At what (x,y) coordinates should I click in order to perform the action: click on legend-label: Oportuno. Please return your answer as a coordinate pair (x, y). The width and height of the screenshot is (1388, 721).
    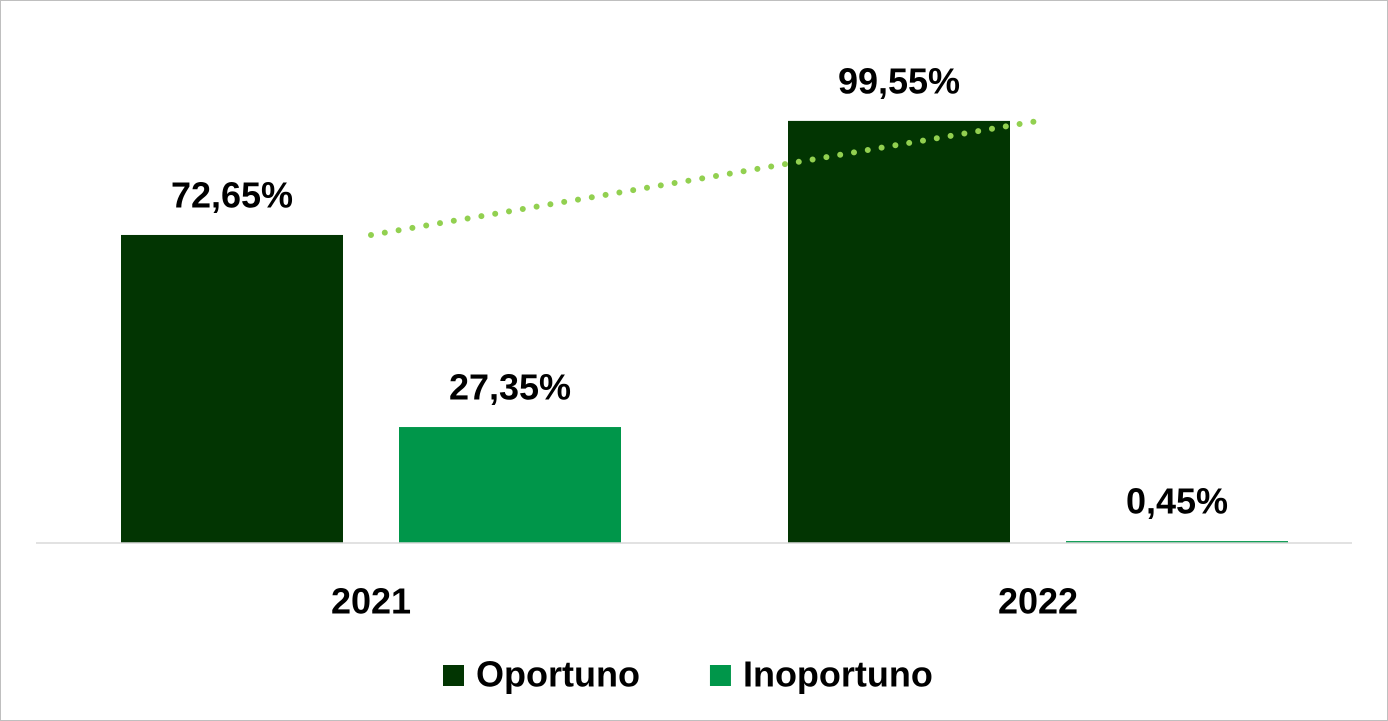
    Looking at the image, I should click on (558, 674).